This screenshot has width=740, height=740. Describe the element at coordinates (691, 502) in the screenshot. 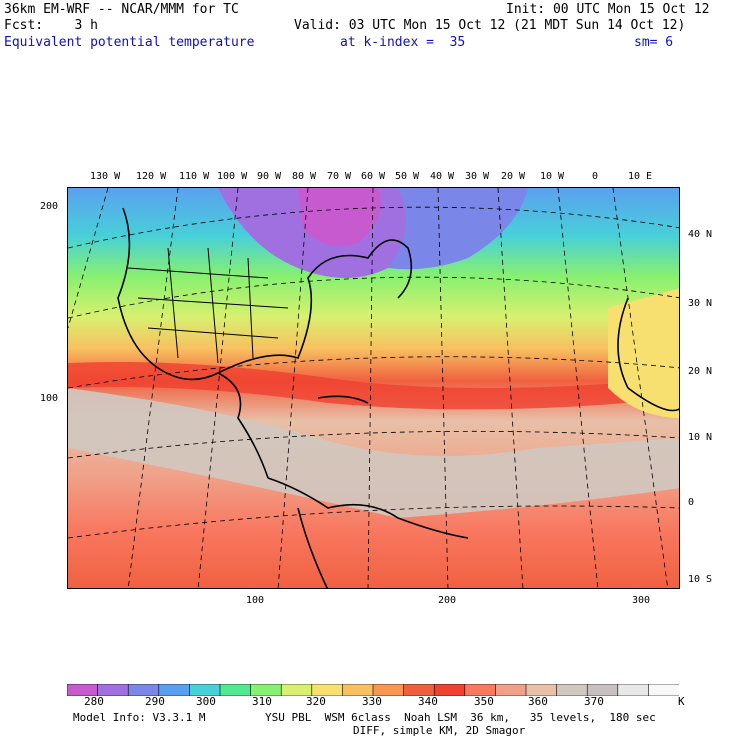

I see `lat-label: 0` at that location.